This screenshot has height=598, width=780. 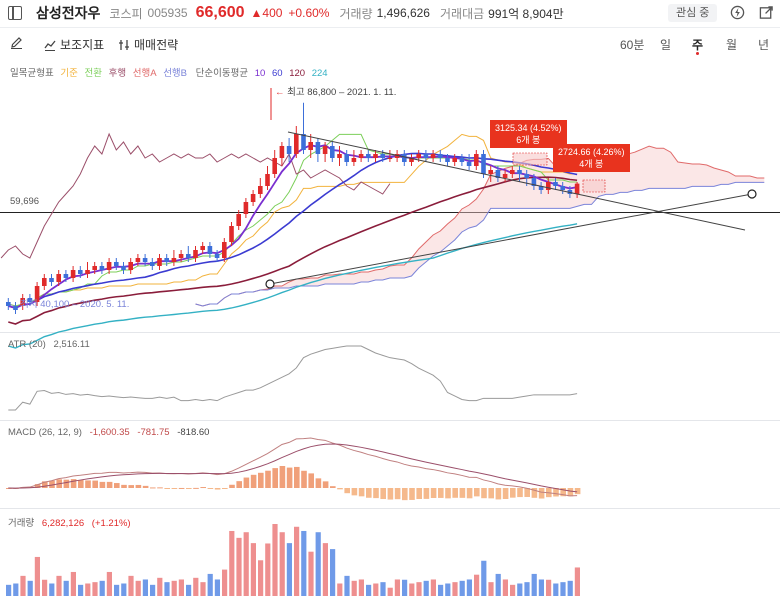 What do you see at coordinates (319, 73) in the screenshot?
I see `legend-ma224: 224` at bounding box center [319, 73].